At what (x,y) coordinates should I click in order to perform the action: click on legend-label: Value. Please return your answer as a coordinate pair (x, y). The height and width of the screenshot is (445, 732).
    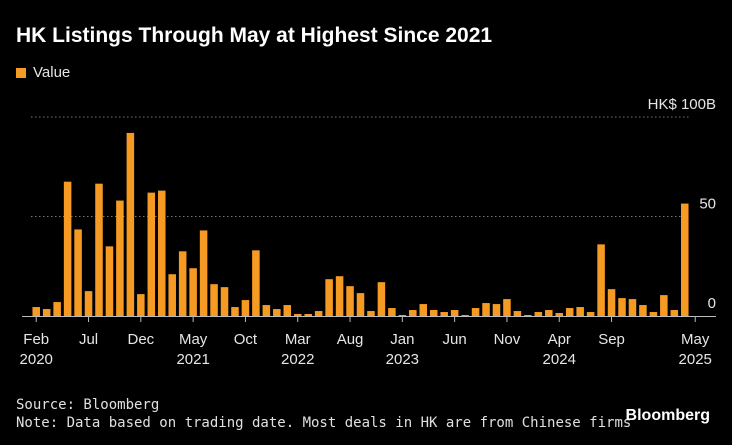
    Looking at the image, I should click on (52, 72).